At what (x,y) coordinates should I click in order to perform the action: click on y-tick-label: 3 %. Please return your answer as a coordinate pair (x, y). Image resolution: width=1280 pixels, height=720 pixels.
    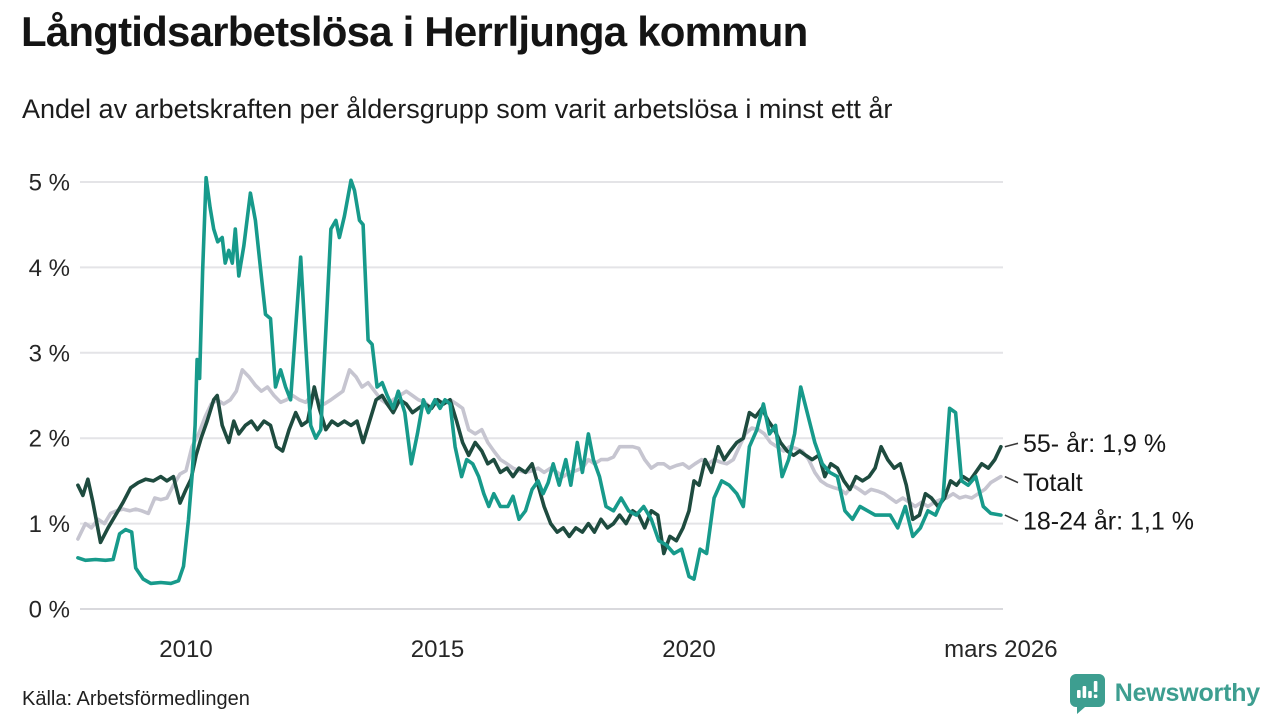
    Looking at the image, I should click on (49, 353).